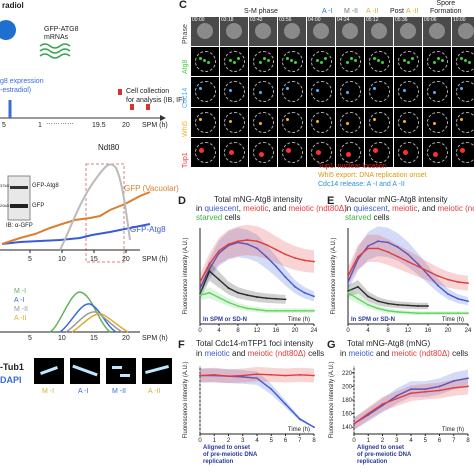 Image resolution: width=474 pixels, height=474 pixels. I want to click on micrograph-ai, so click(85, 371).